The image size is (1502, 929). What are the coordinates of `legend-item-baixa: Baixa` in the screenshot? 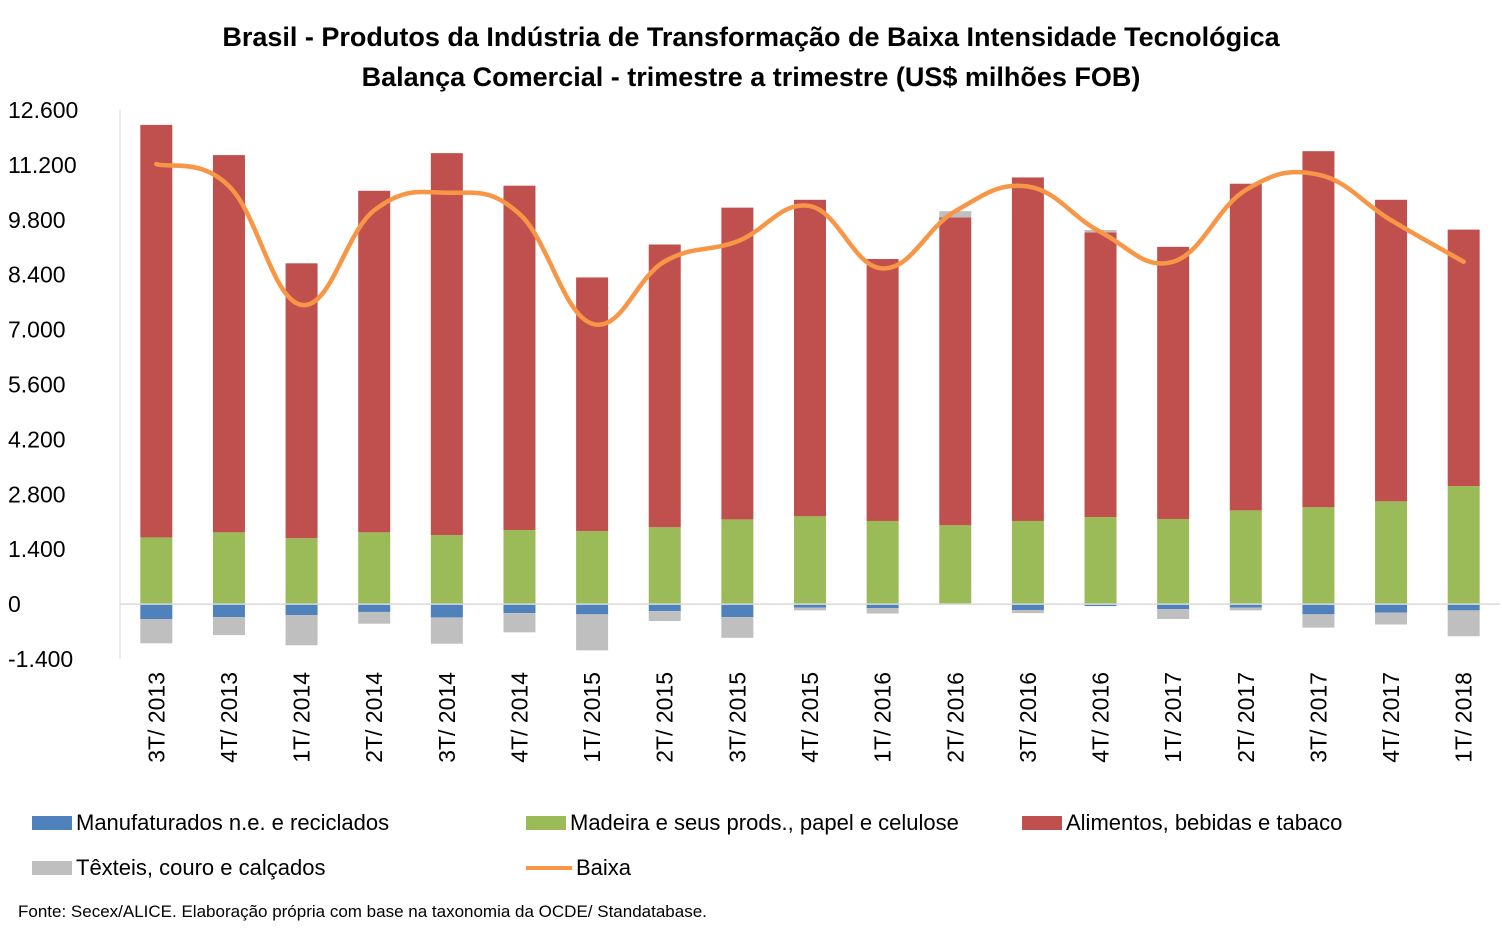 It's located at (578, 868).